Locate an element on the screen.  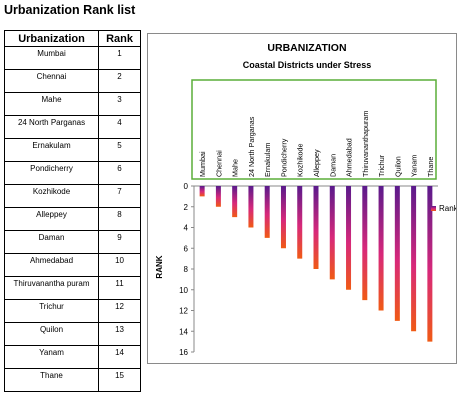
x-tick-label: Mahe is located at coordinates (235, 168).